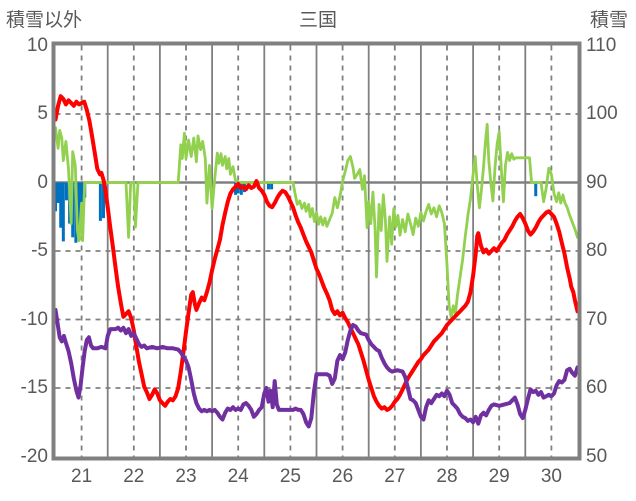  What do you see at coordinates (597, 456) in the screenshot?
I see `y-right-tick-label: 50` at bounding box center [597, 456].